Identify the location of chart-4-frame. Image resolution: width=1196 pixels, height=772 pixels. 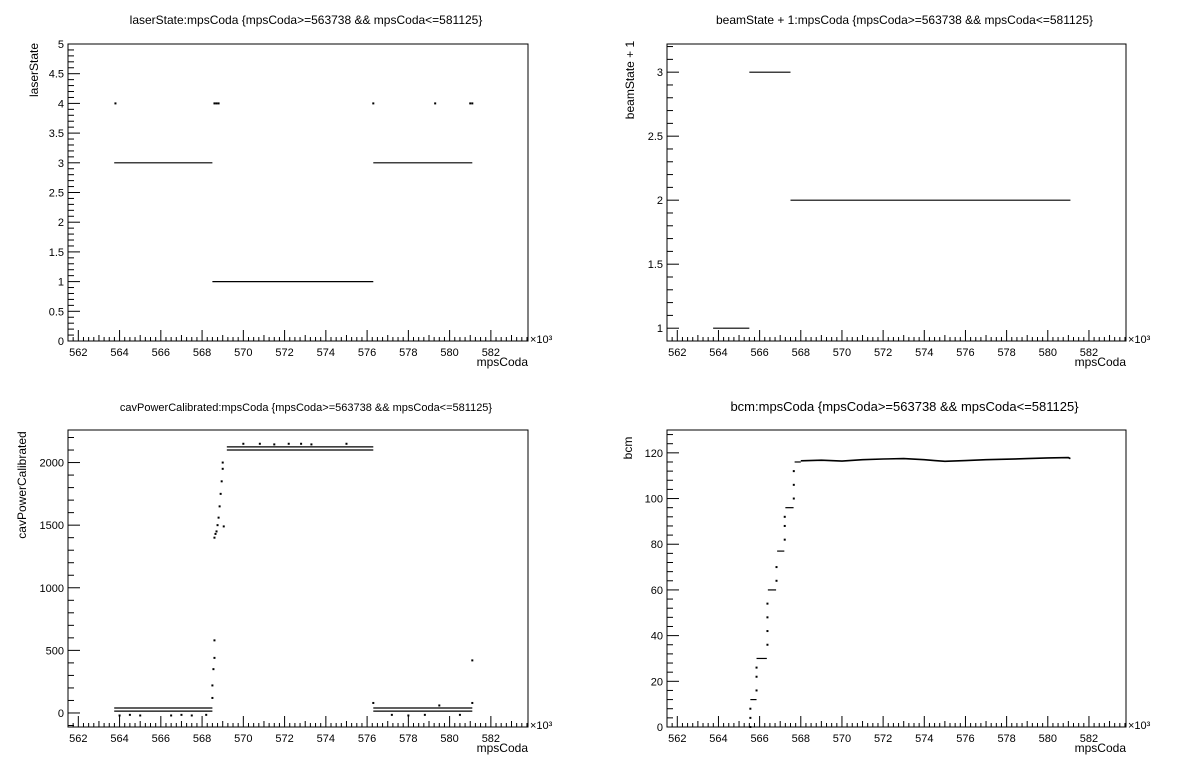
(896, 578).